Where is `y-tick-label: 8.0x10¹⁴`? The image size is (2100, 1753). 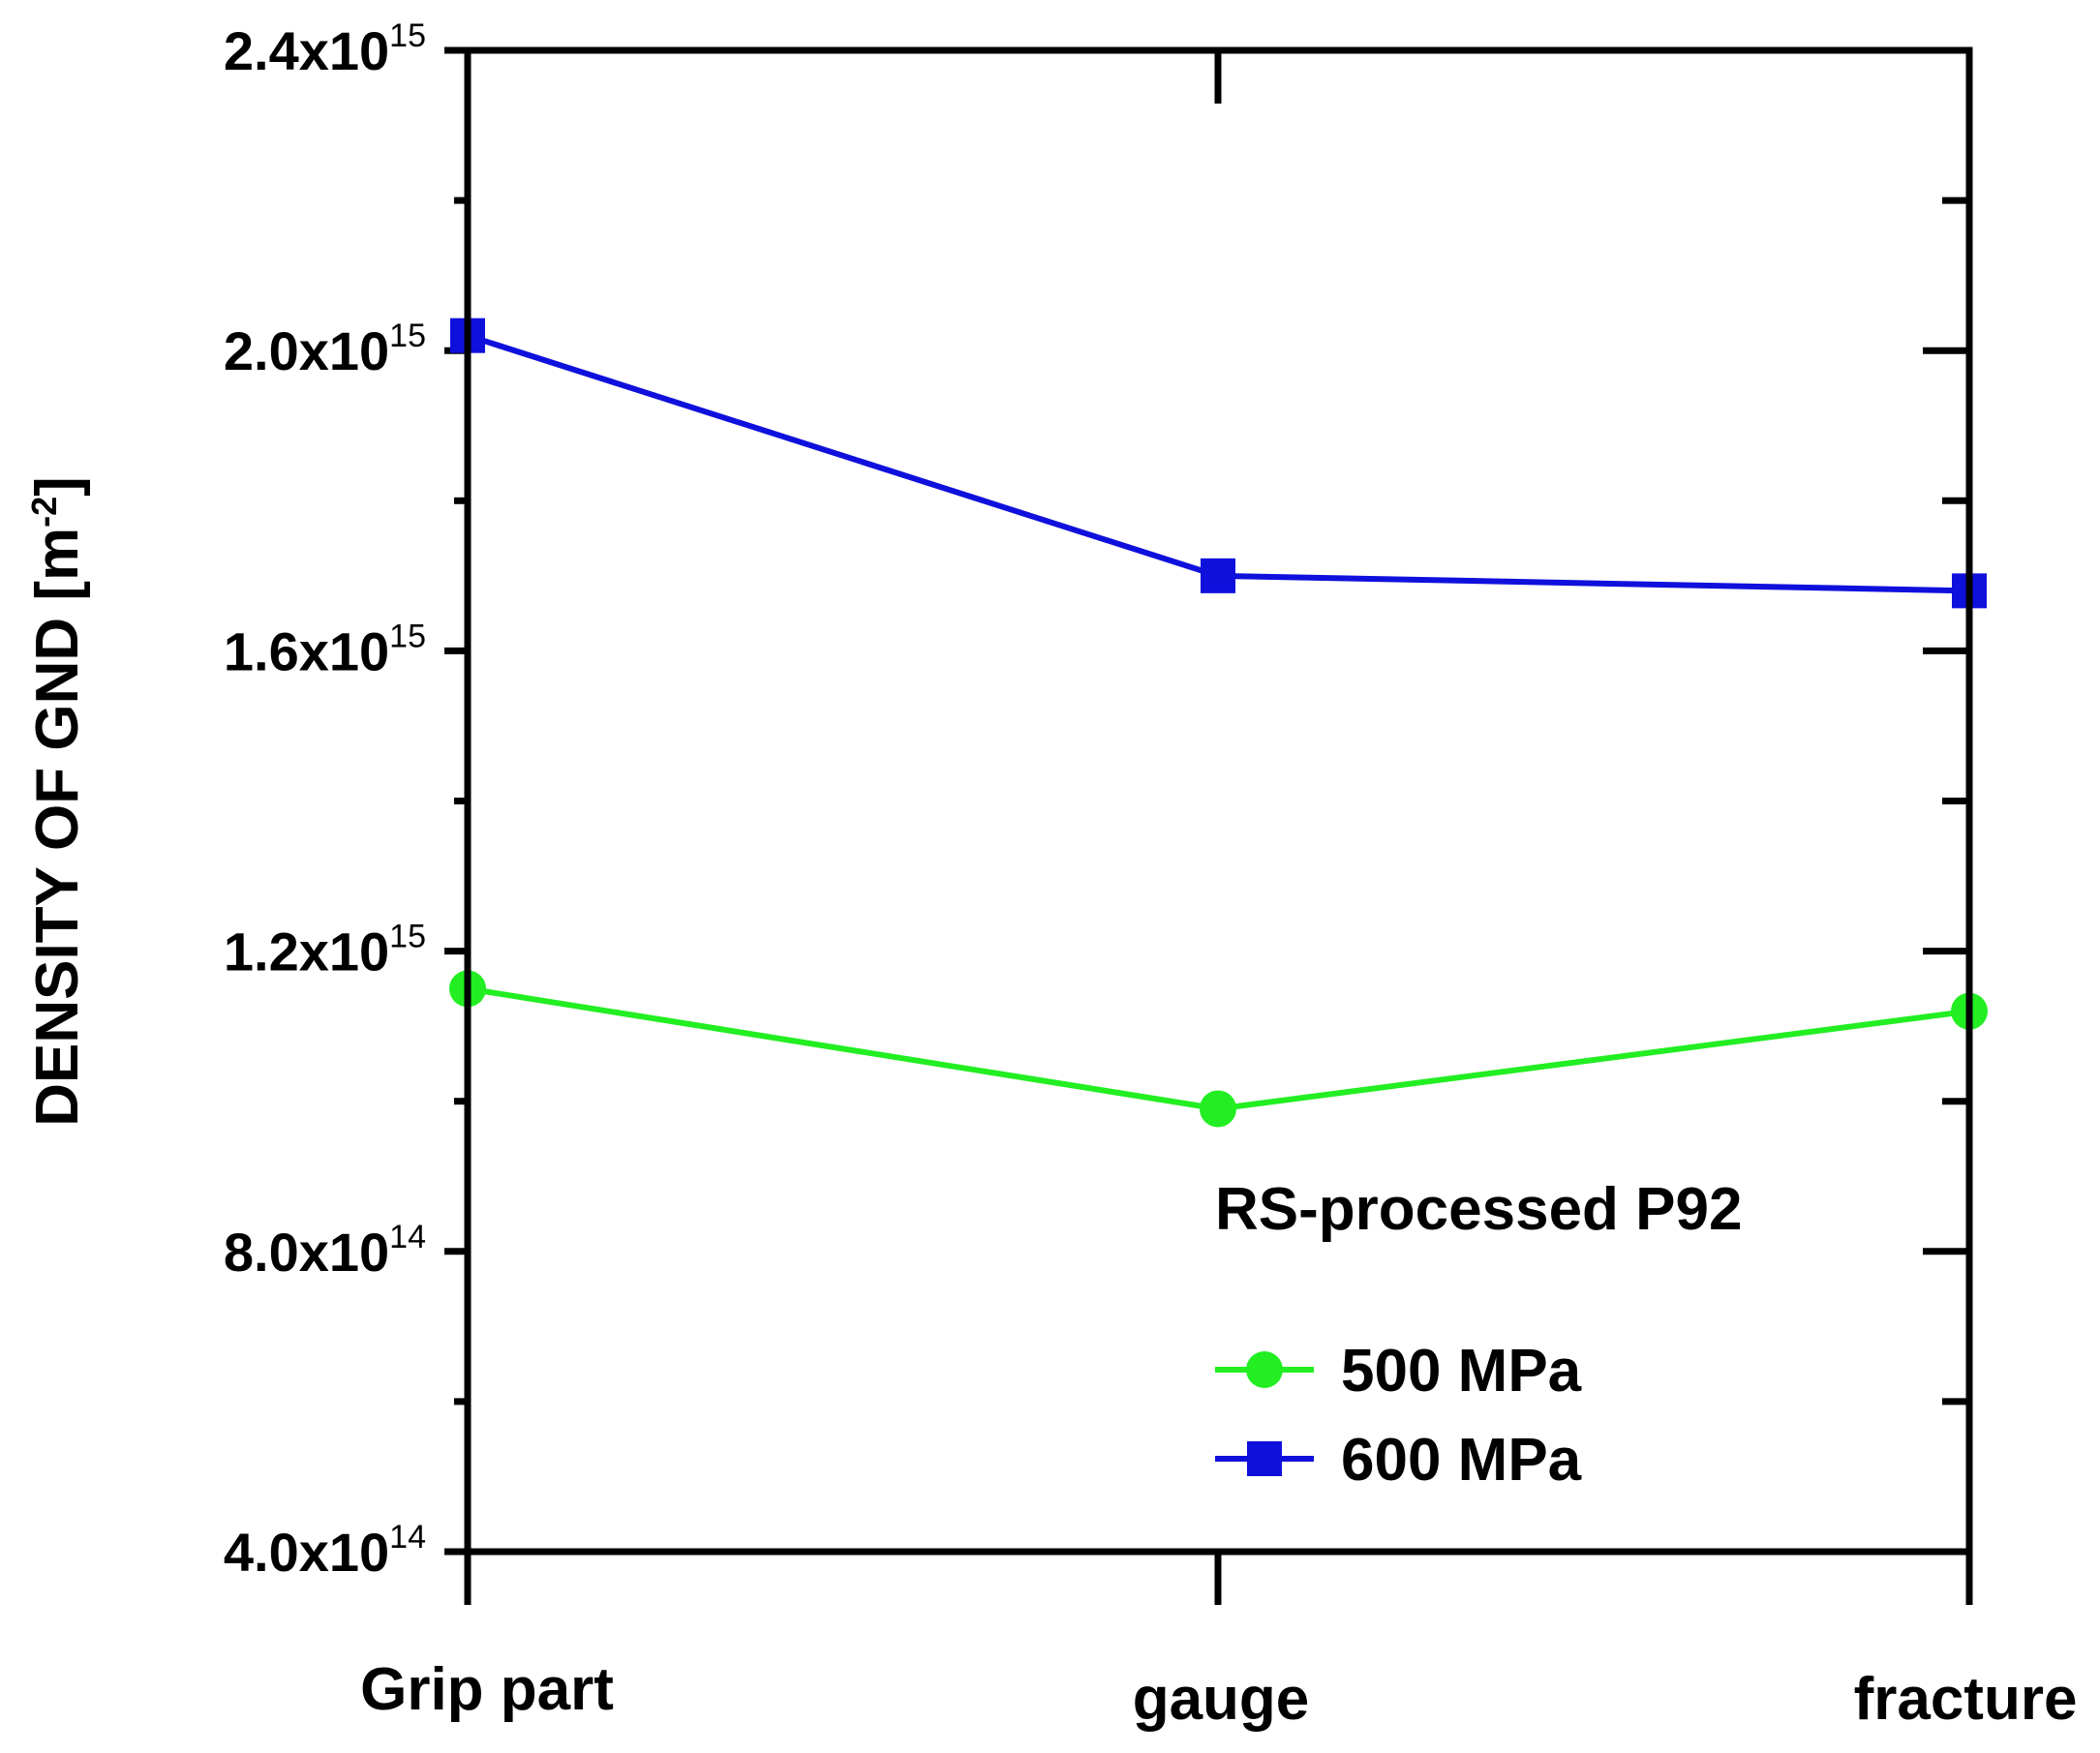
y-tick-label: 8.0x10¹⁴ is located at coordinates (325, 1251).